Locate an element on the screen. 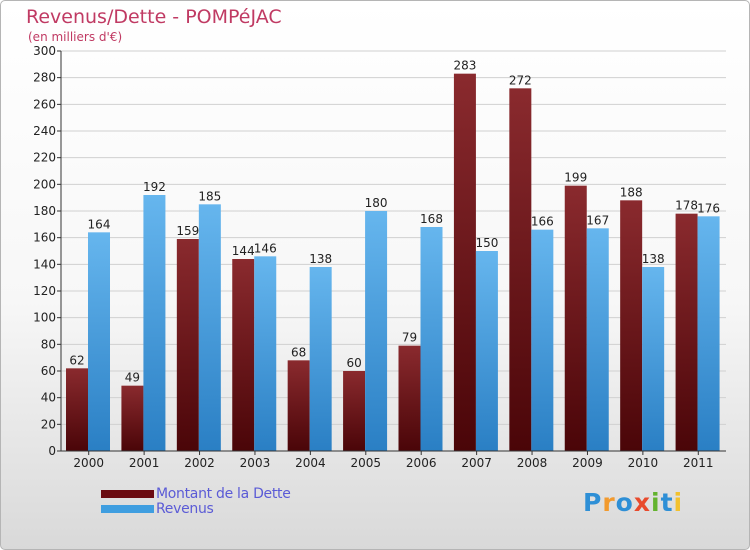 The image size is (750, 550). bar-debt-2006 is located at coordinates (409, 398).